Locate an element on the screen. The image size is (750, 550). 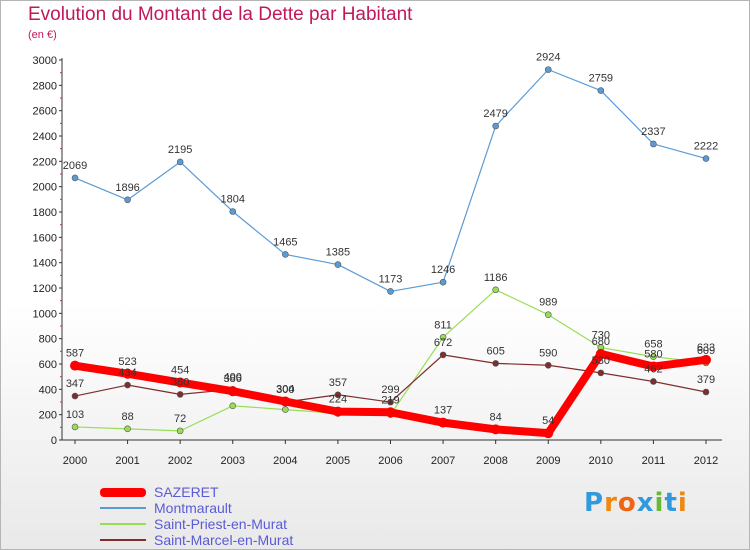
logo-letter: t is located at coordinates (671, 503).